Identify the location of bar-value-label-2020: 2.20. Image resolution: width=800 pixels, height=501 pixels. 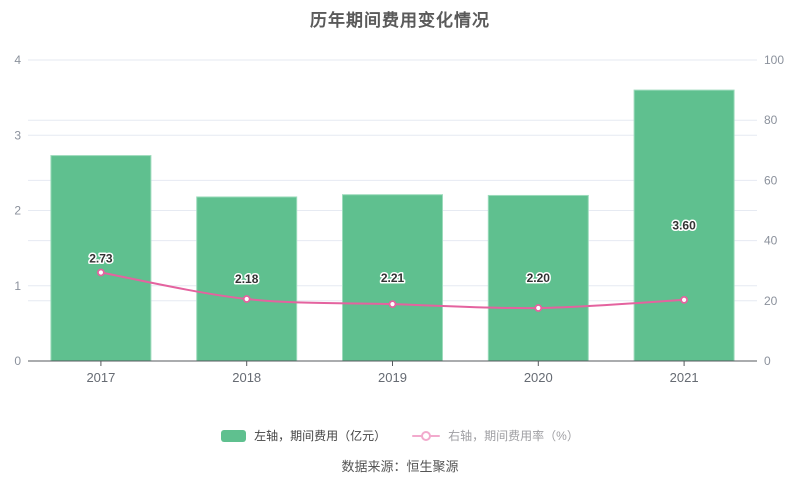
(539, 278).